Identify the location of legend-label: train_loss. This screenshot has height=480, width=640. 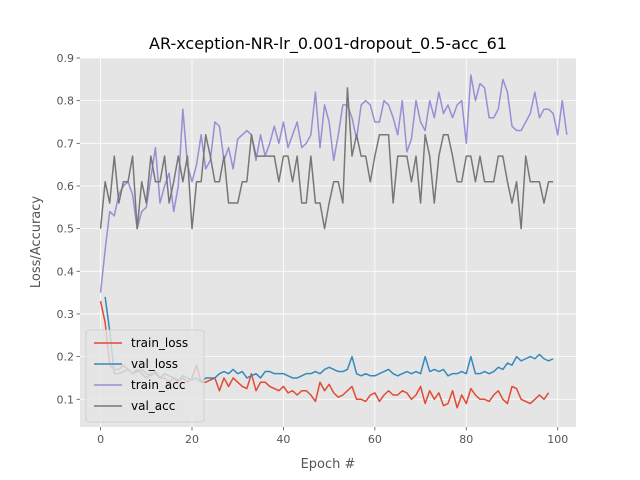
(159, 343).